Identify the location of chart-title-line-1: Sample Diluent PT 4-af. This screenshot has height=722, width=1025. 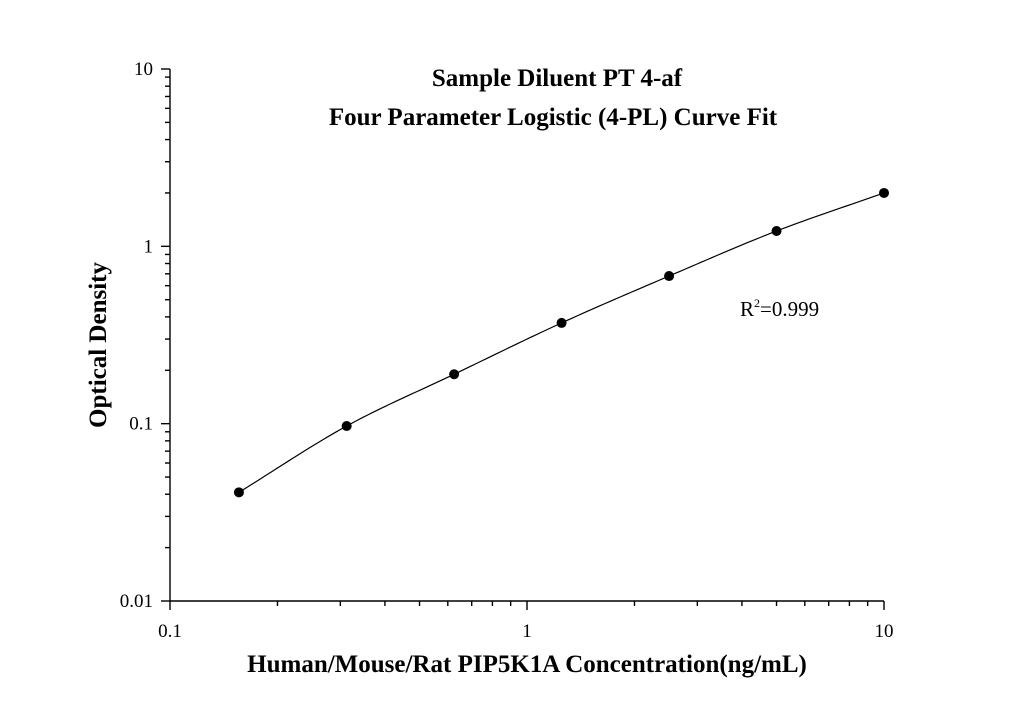
(557, 78).